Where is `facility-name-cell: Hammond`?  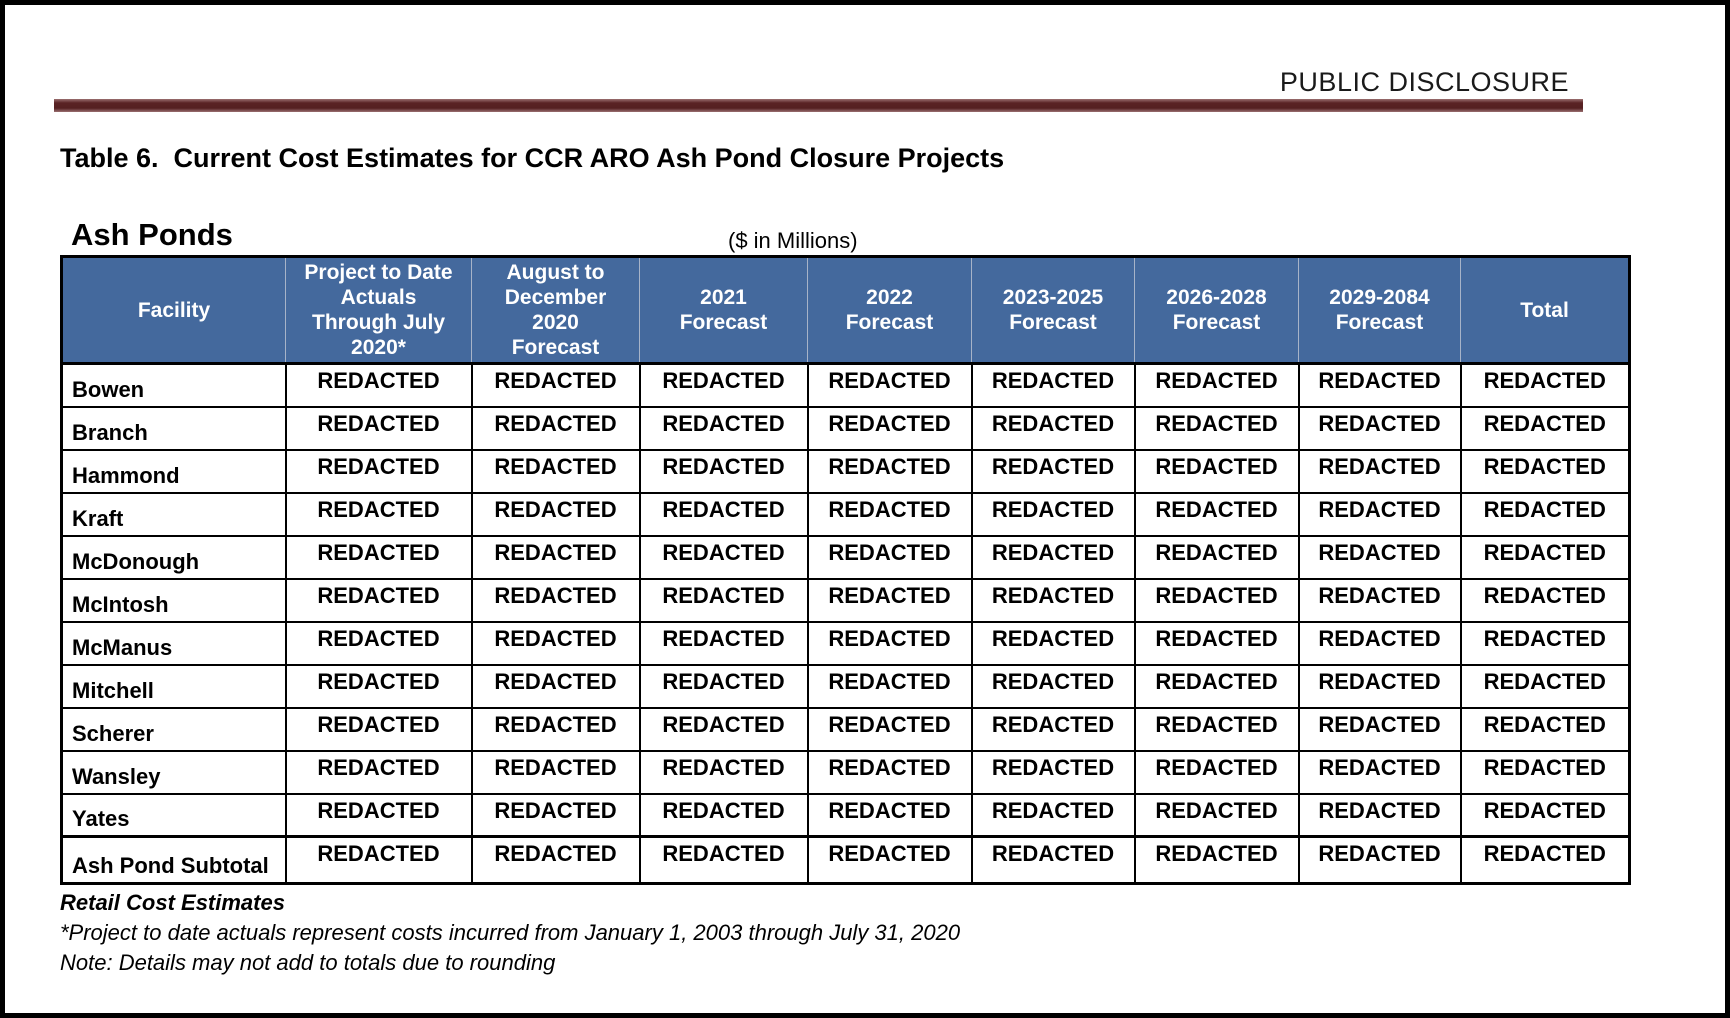 facility-name-cell: Hammond is located at coordinates (173, 471).